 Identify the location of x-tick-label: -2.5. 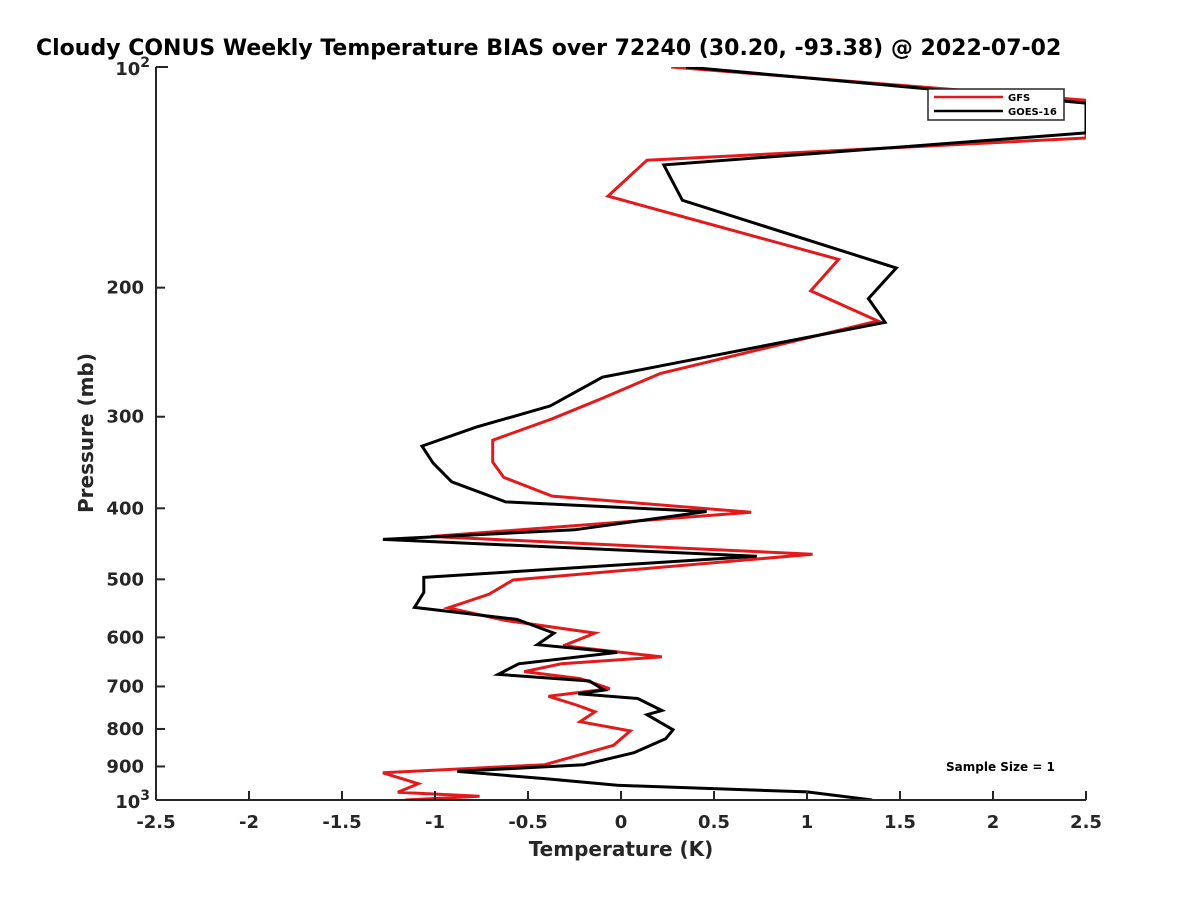
(155, 822).